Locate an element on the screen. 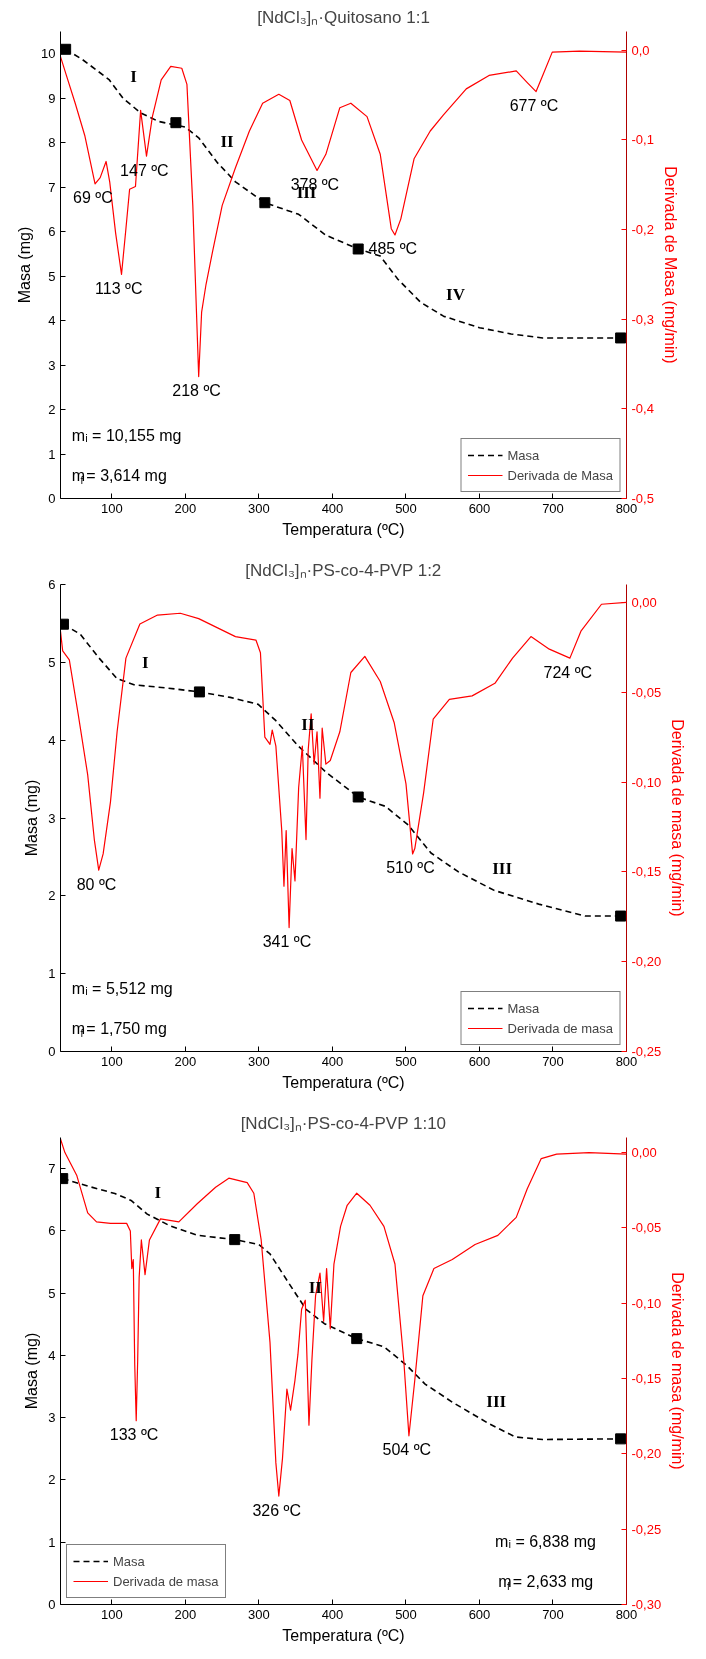  annotation: mᵢ = 5,512 mg is located at coordinates (122, 988).